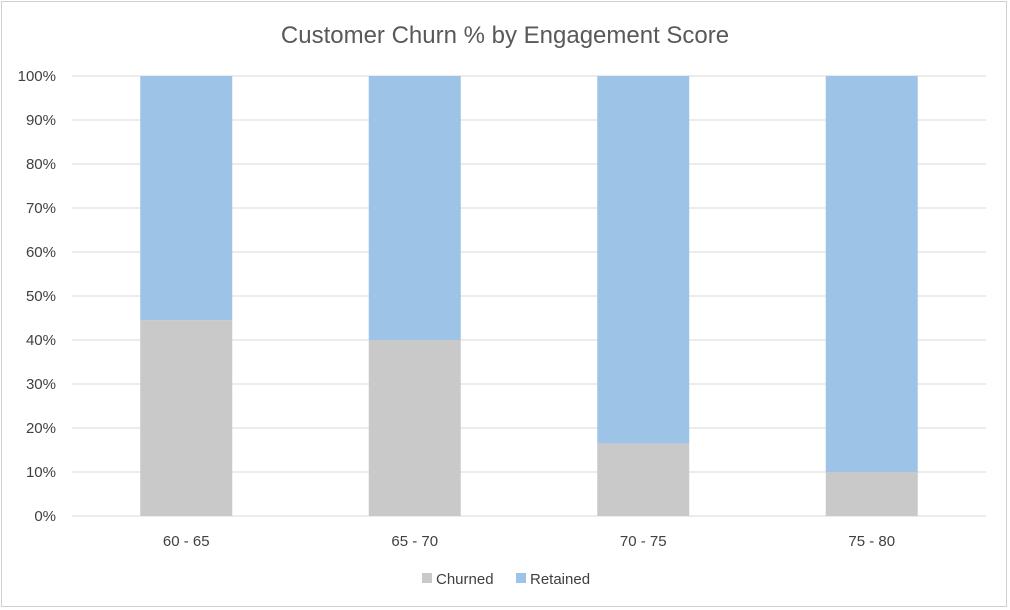 This screenshot has height=610, width=1010. Describe the element at coordinates (41, 296) in the screenshot. I see `y-tick-label: 50%` at that location.